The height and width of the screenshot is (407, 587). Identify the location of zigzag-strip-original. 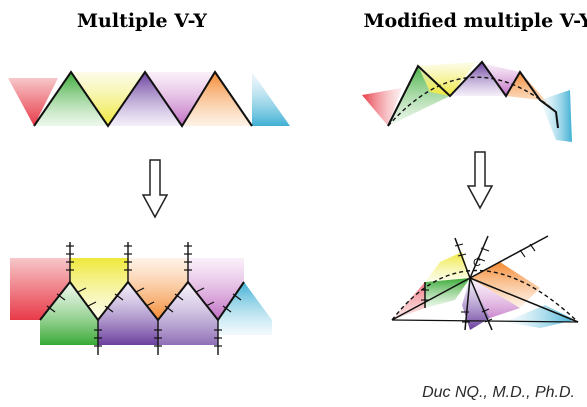
(149, 99).